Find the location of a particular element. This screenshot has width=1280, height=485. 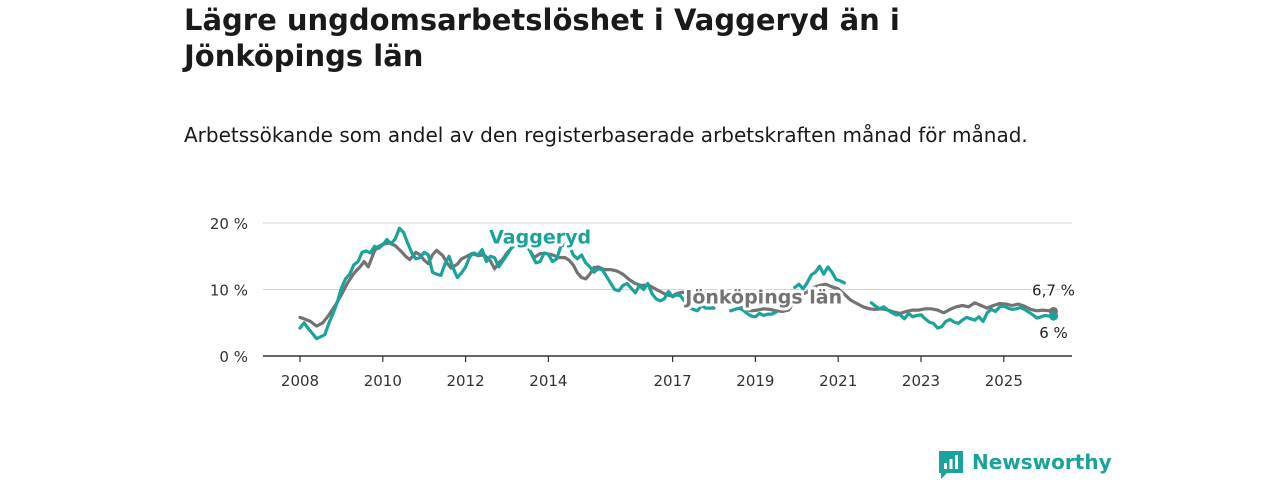

brand-name: Newsworthy is located at coordinates (1042, 462).